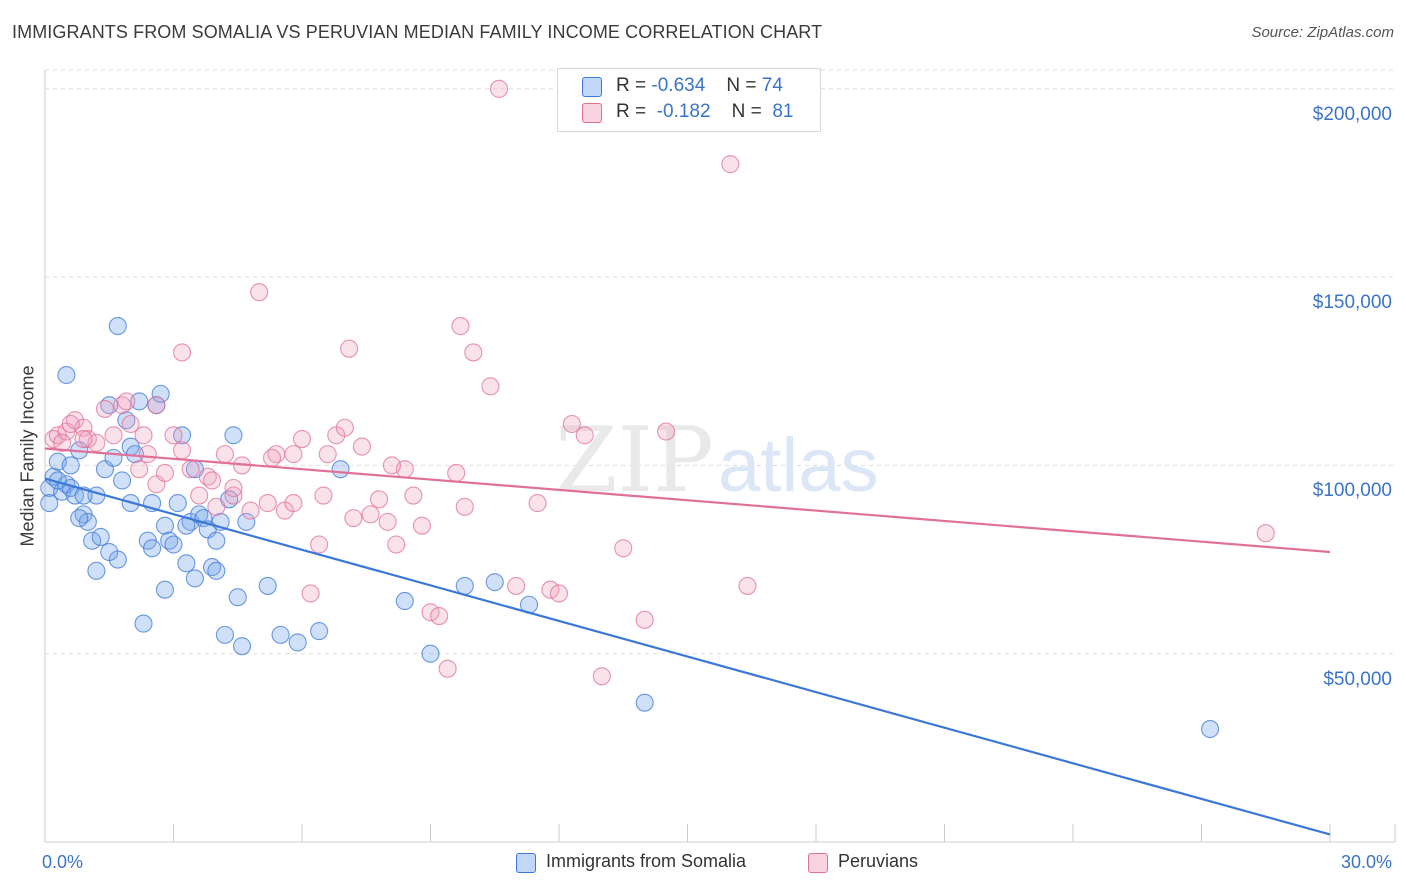  Describe the element at coordinates (1352, 491) in the screenshot. I see `y-tick-label: $100,000` at that location.